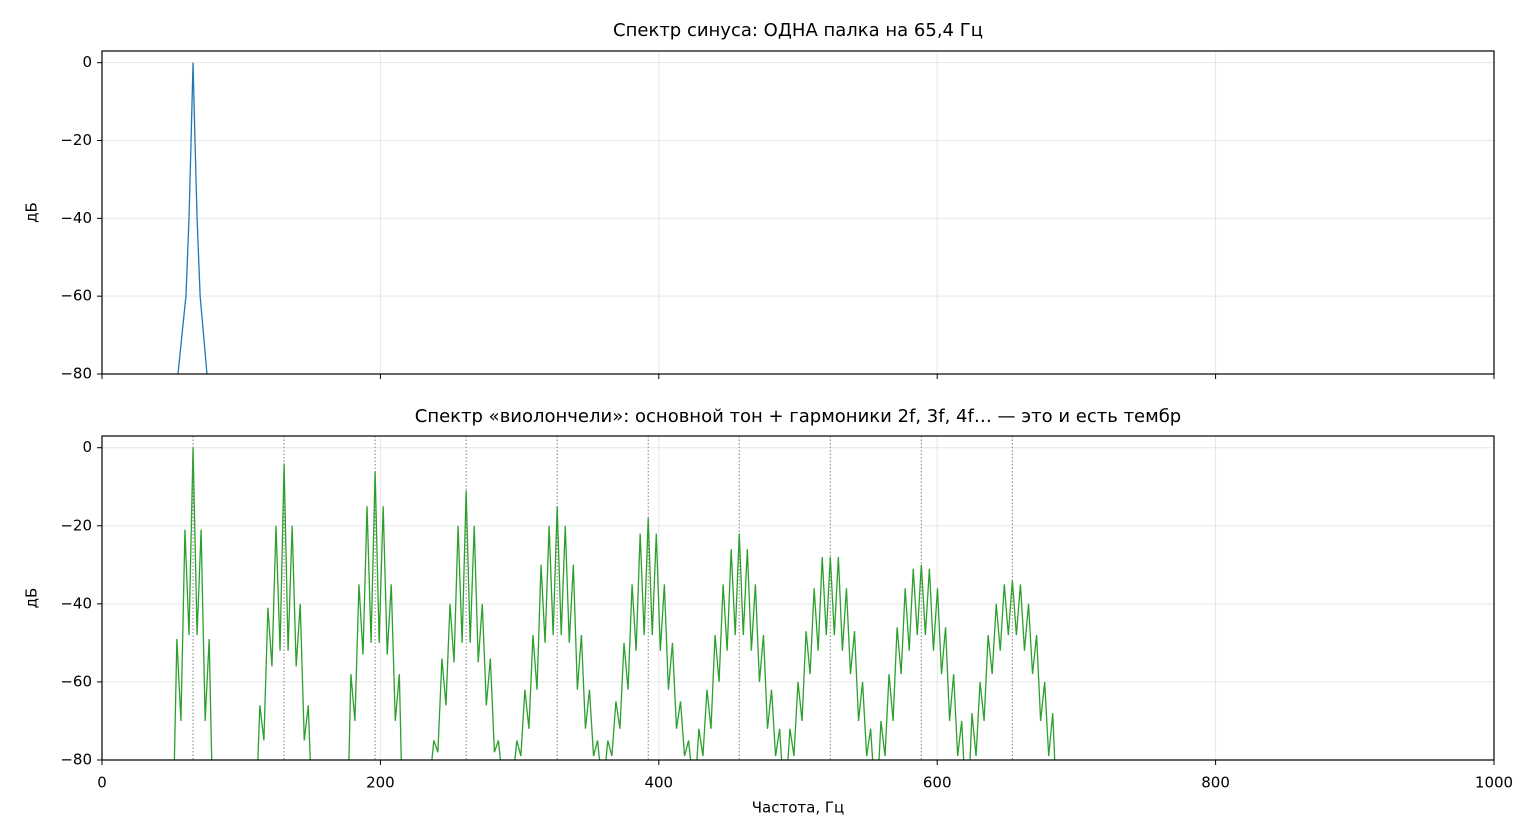  What do you see at coordinates (798, 808) in the screenshot?
I see `x-axis-label: Частота, Гц` at bounding box center [798, 808].